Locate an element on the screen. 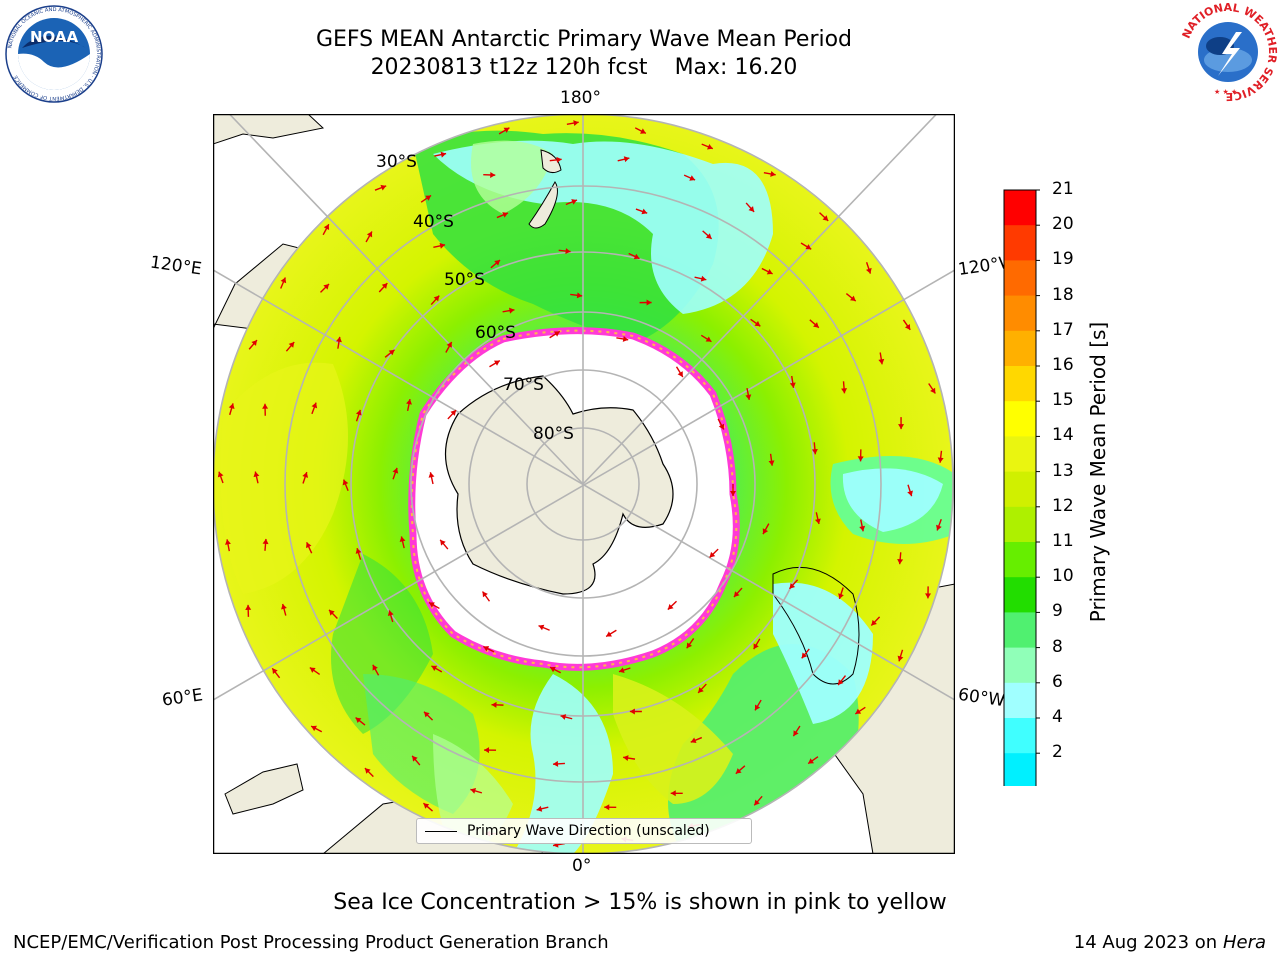 The height and width of the screenshot is (960, 1280). colorbar-tick-label: 2 is located at coordinates (1057, 752).